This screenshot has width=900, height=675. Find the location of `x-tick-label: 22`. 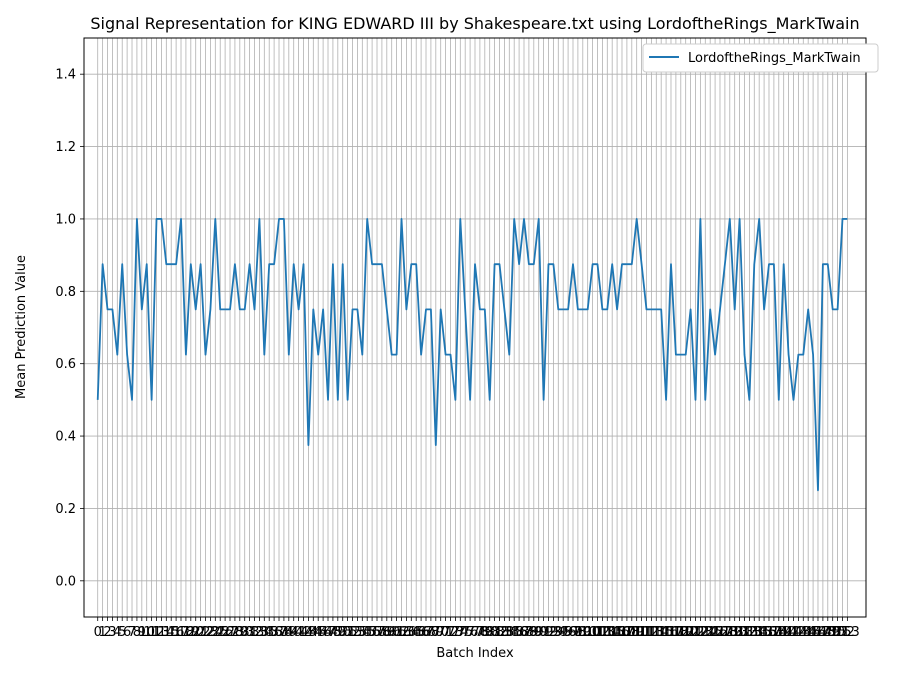

x-tick-label: 22 is located at coordinates (205, 632).